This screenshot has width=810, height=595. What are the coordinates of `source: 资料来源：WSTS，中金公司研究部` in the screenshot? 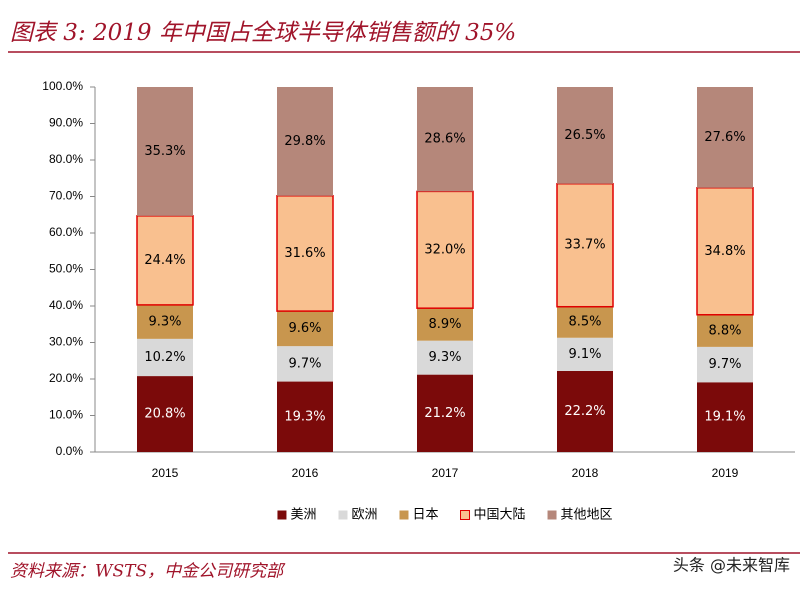 It's located at (148, 572).